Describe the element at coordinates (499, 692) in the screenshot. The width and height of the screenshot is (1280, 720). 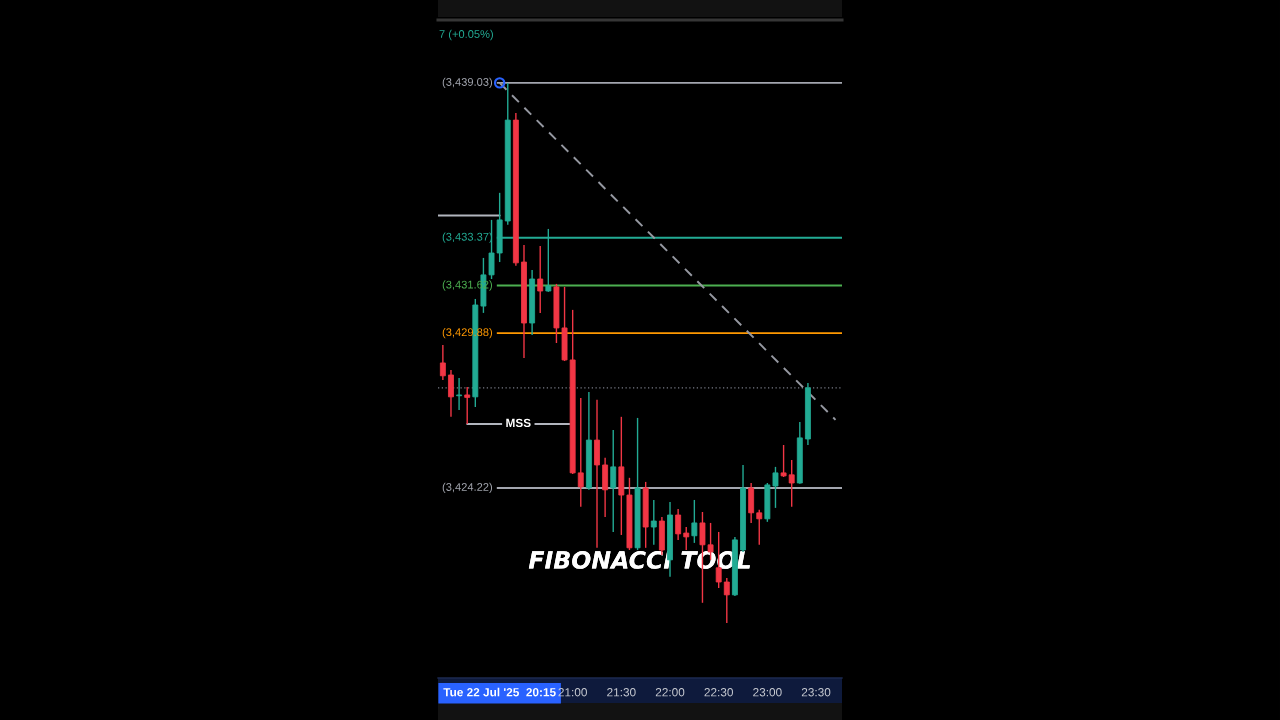
I see `x-tick-label: Tue 22 Jul '25 20:15` at that location.